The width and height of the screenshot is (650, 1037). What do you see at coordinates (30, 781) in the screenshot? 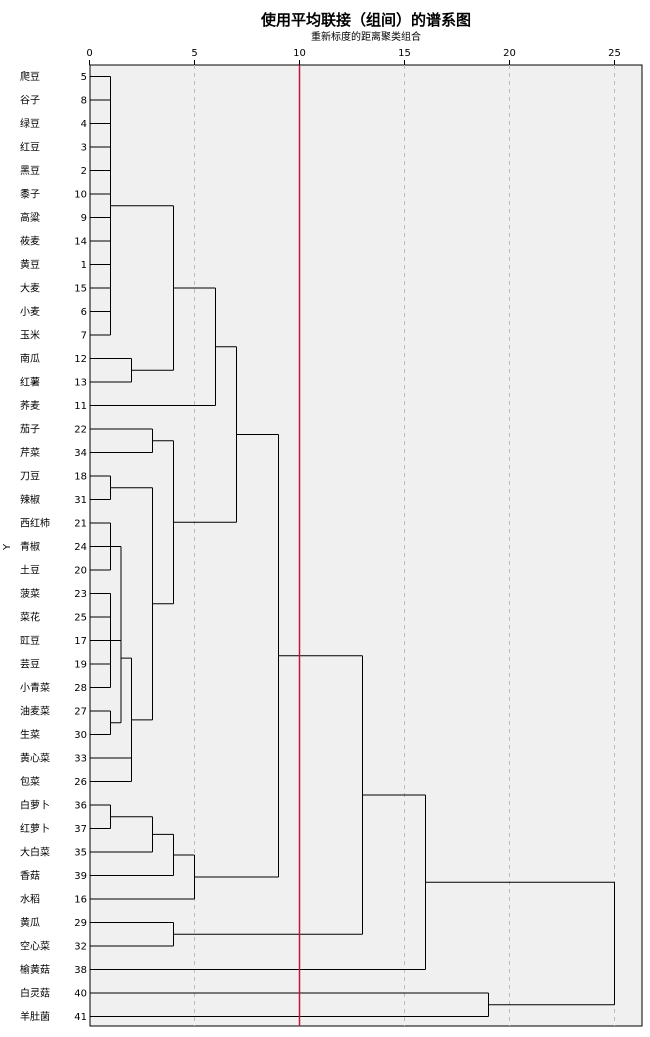
I see `leaf-name: 包菜` at bounding box center [30, 781].